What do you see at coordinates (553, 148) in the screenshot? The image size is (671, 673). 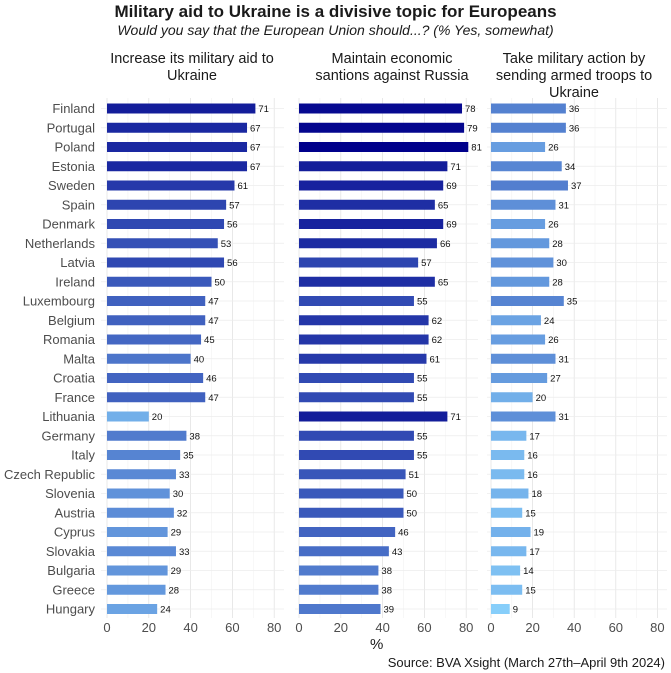 I see `data-label: 26` at bounding box center [553, 148].